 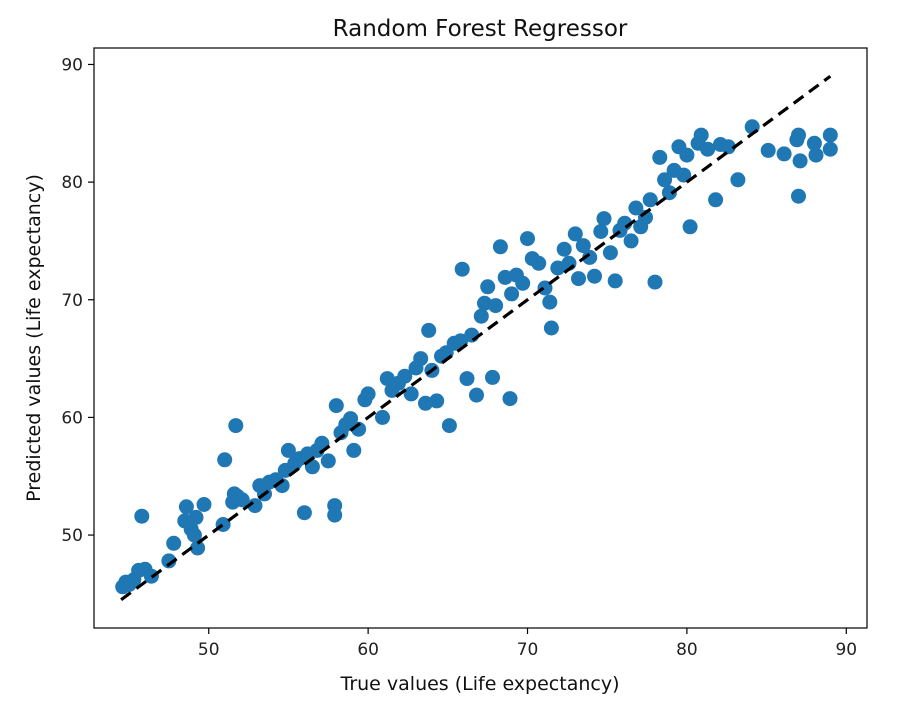 What do you see at coordinates (480, 29) in the screenshot?
I see `chart-title: Random Forest Regressor` at bounding box center [480, 29].